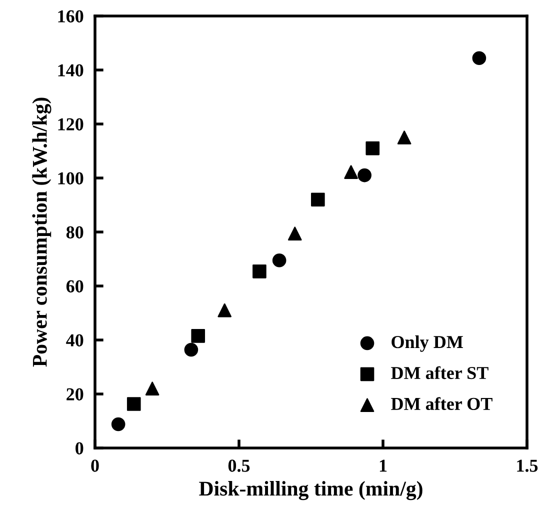  I want to click on y-tick-label: 120, so click(71, 124).